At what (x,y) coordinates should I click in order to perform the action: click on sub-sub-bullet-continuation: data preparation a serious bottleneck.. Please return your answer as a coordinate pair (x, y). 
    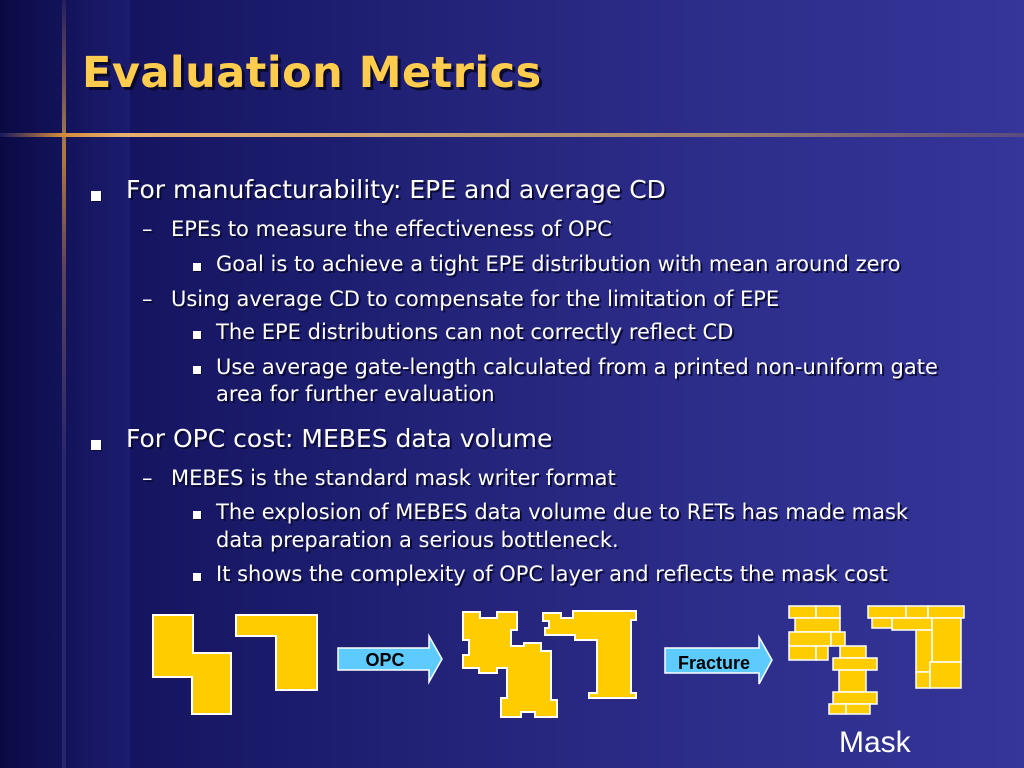
    Looking at the image, I should click on (417, 540).